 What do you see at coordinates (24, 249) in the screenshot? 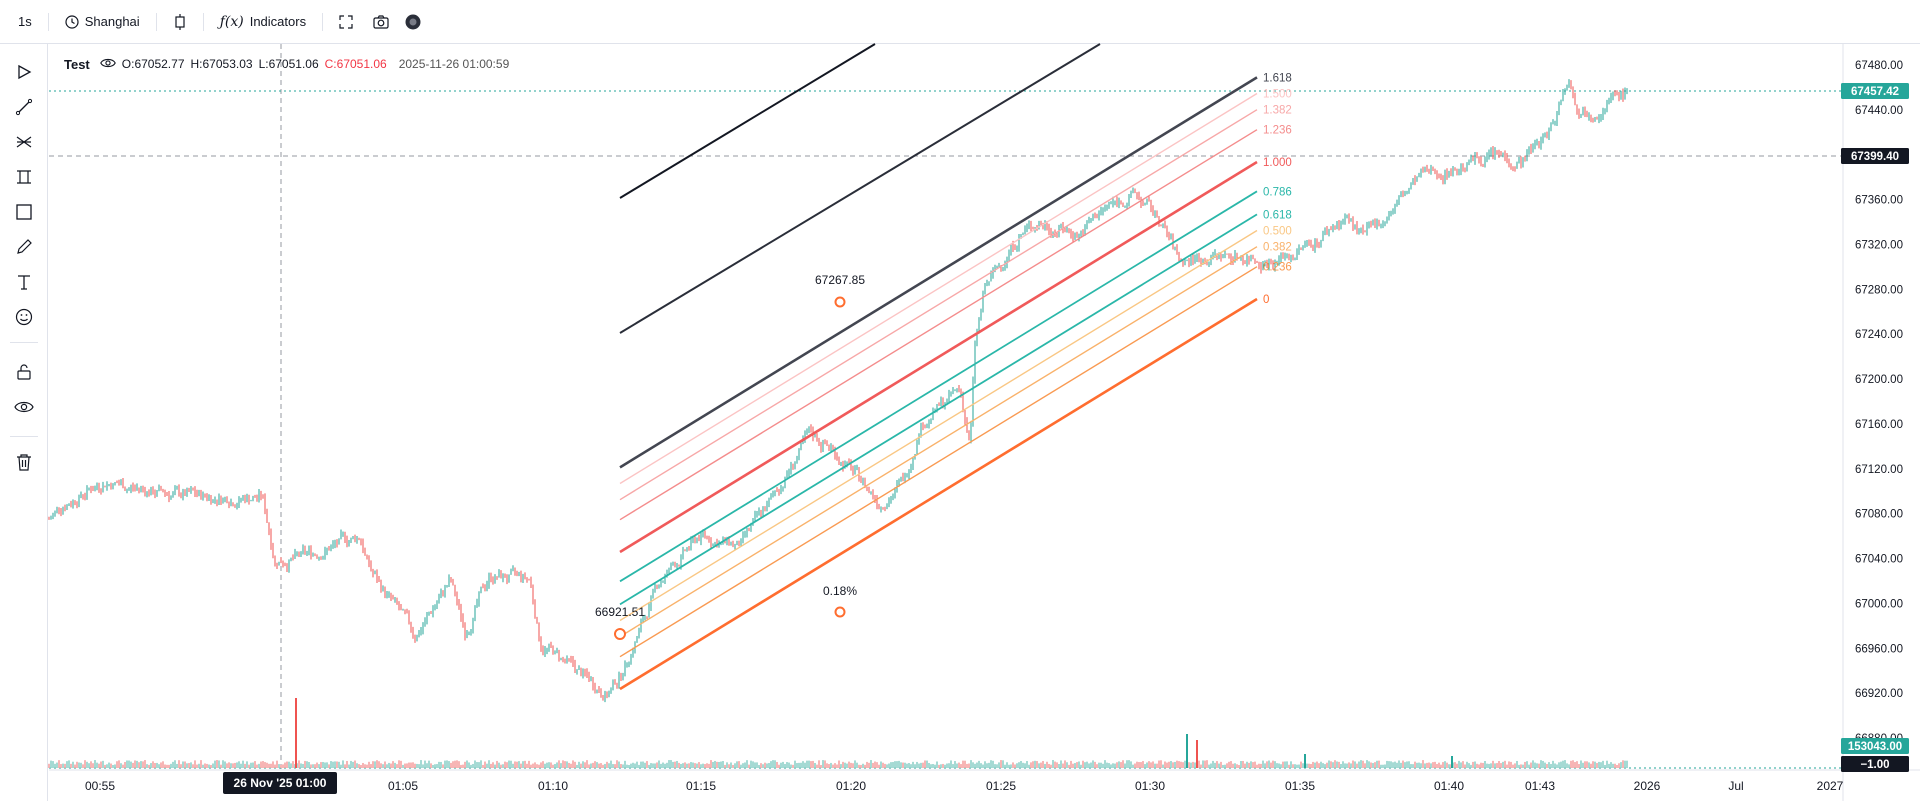
I see `brush-tool-button` at bounding box center [24, 249].